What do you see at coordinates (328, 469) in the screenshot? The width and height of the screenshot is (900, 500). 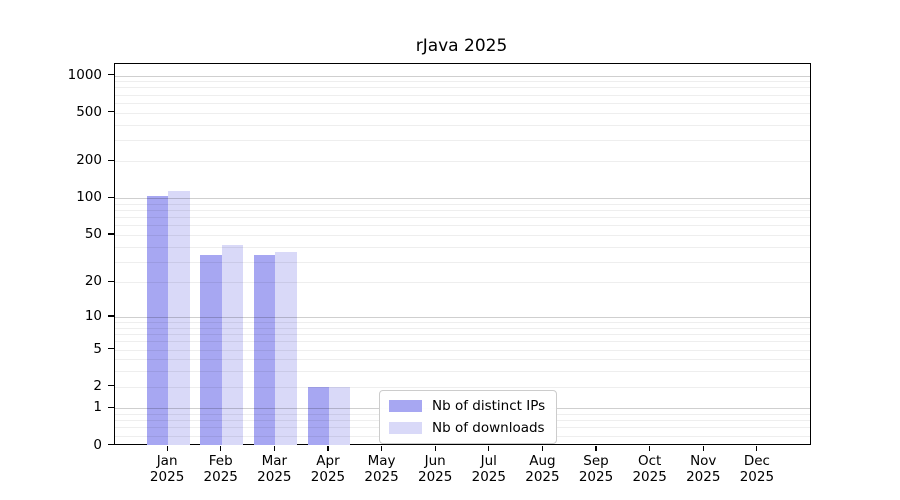 I see `x-tick-label: Apr 2025` at bounding box center [328, 469].